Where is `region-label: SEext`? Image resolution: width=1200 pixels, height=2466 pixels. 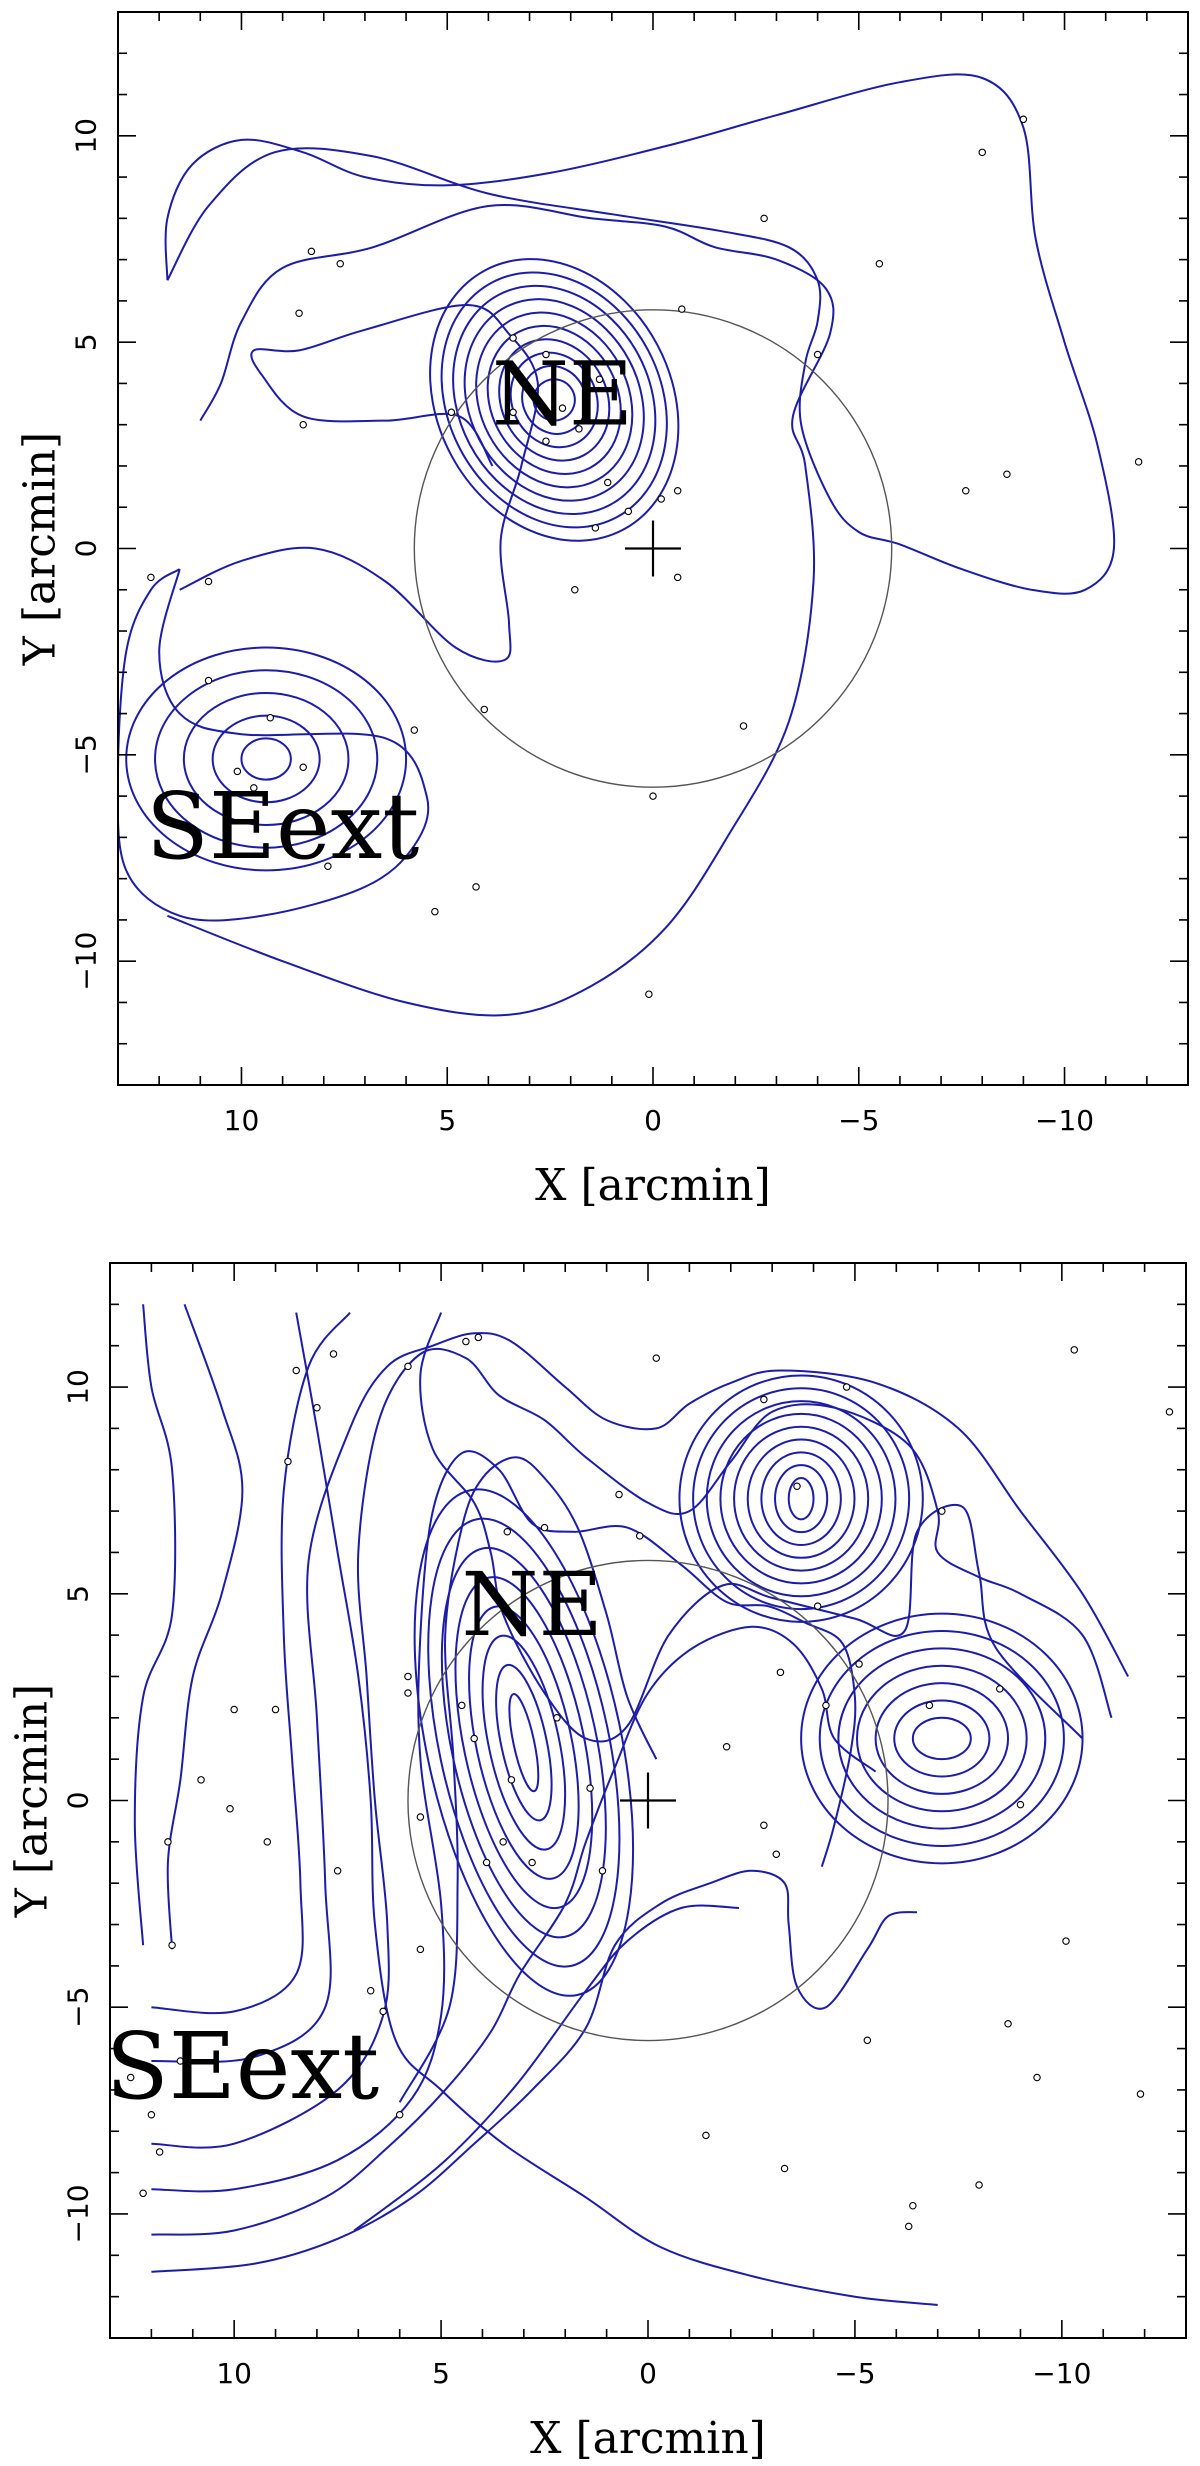 region-label: SEext is located at coordinates (283, 826).